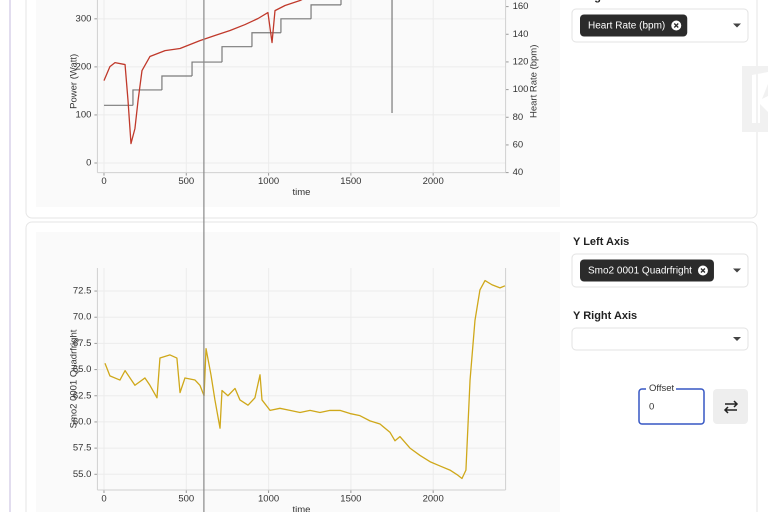  I want to click on y2-tick-label: 40, so click(518, 172).